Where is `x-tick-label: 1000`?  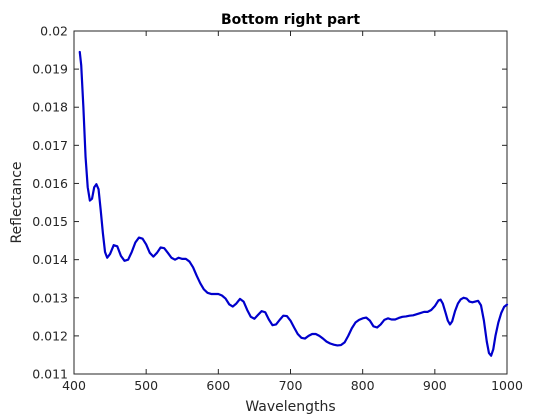 x-tick-label: 1000 is located at coordinates (507, 385).